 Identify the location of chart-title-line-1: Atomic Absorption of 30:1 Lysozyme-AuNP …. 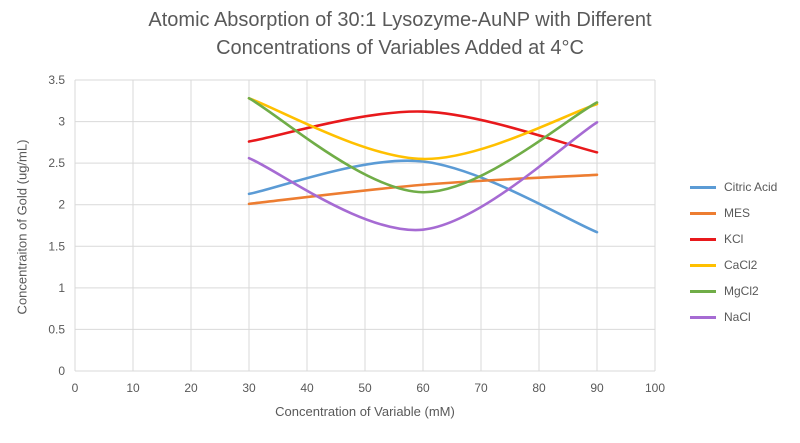
(400, 20).